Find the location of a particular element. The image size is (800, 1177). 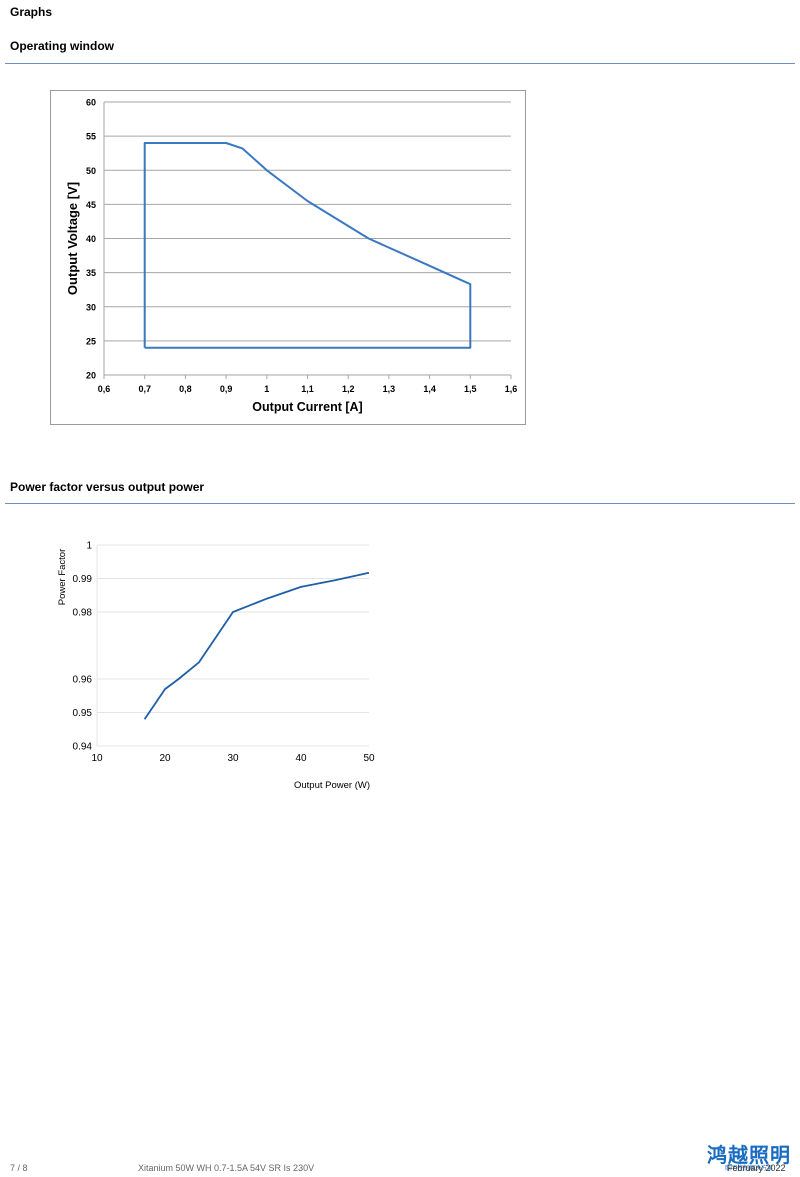

y-tick-label: 0.98 is located at coordinates (83, 613).